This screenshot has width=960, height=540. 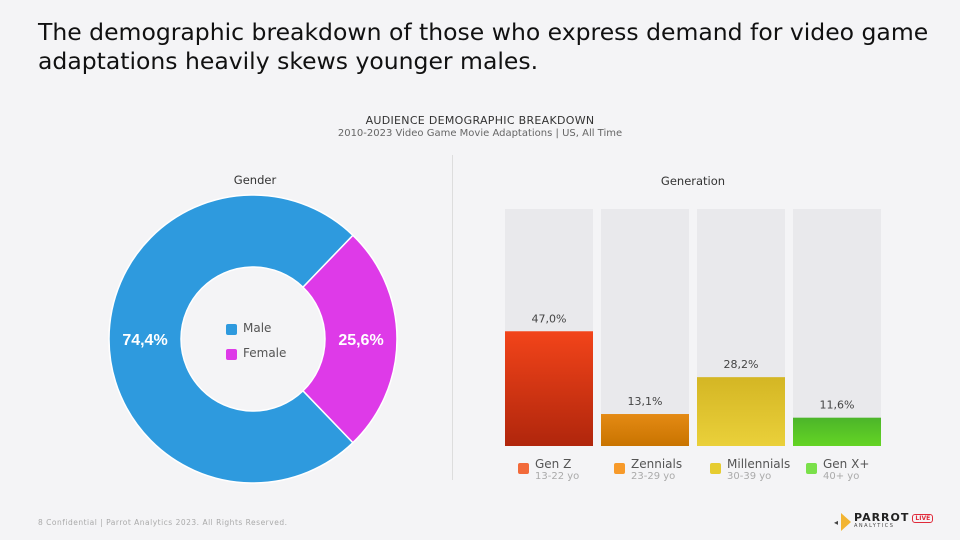 I want to click on legend-item: Gen X+ 40+ yo, so click(x=837, y=469).